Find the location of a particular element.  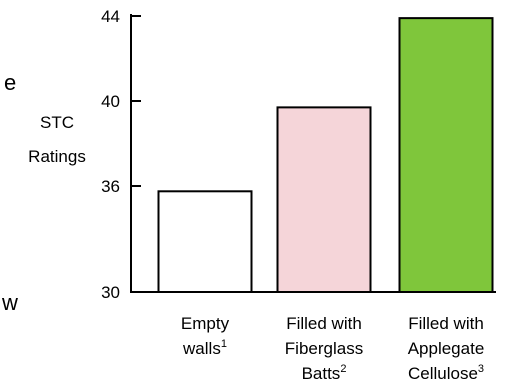

category-label: Cellulose3 is located at coordinates (446, 373).